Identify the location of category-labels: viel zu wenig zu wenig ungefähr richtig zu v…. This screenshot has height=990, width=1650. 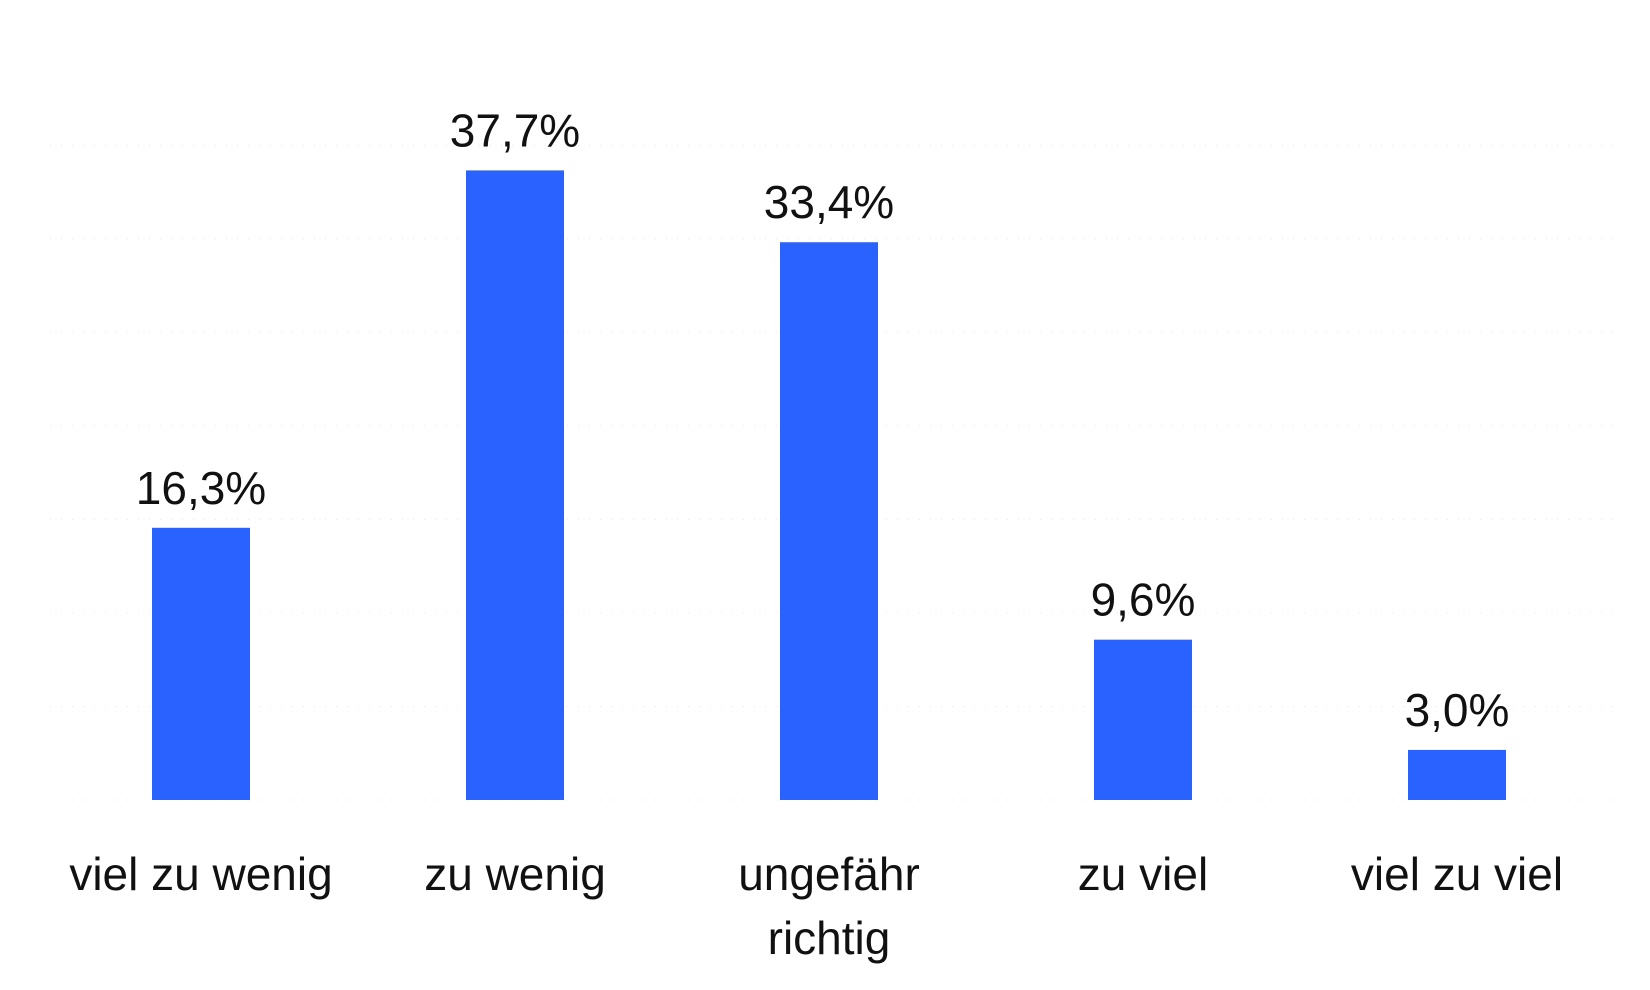
(816, 906).